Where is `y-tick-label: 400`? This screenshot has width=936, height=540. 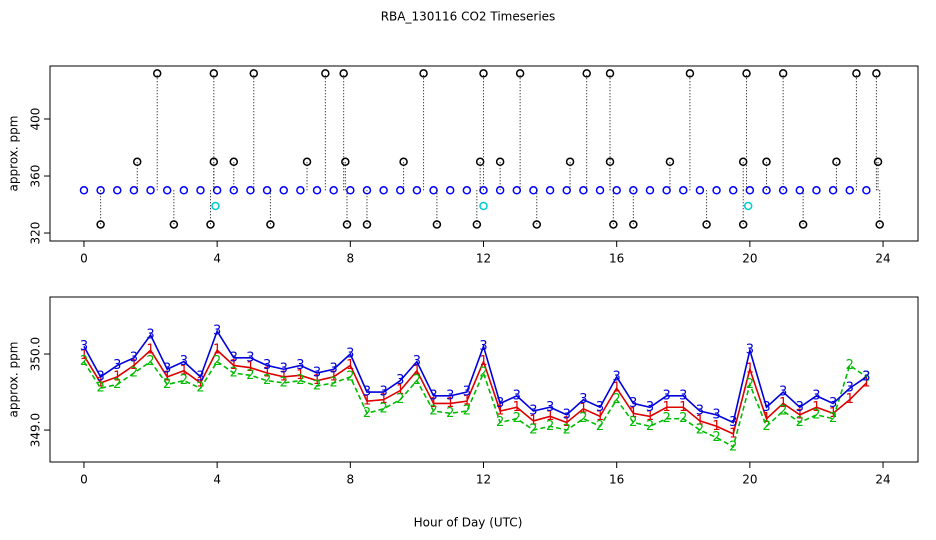 y-tick-label: 400 is located at coordinates (36, 119).